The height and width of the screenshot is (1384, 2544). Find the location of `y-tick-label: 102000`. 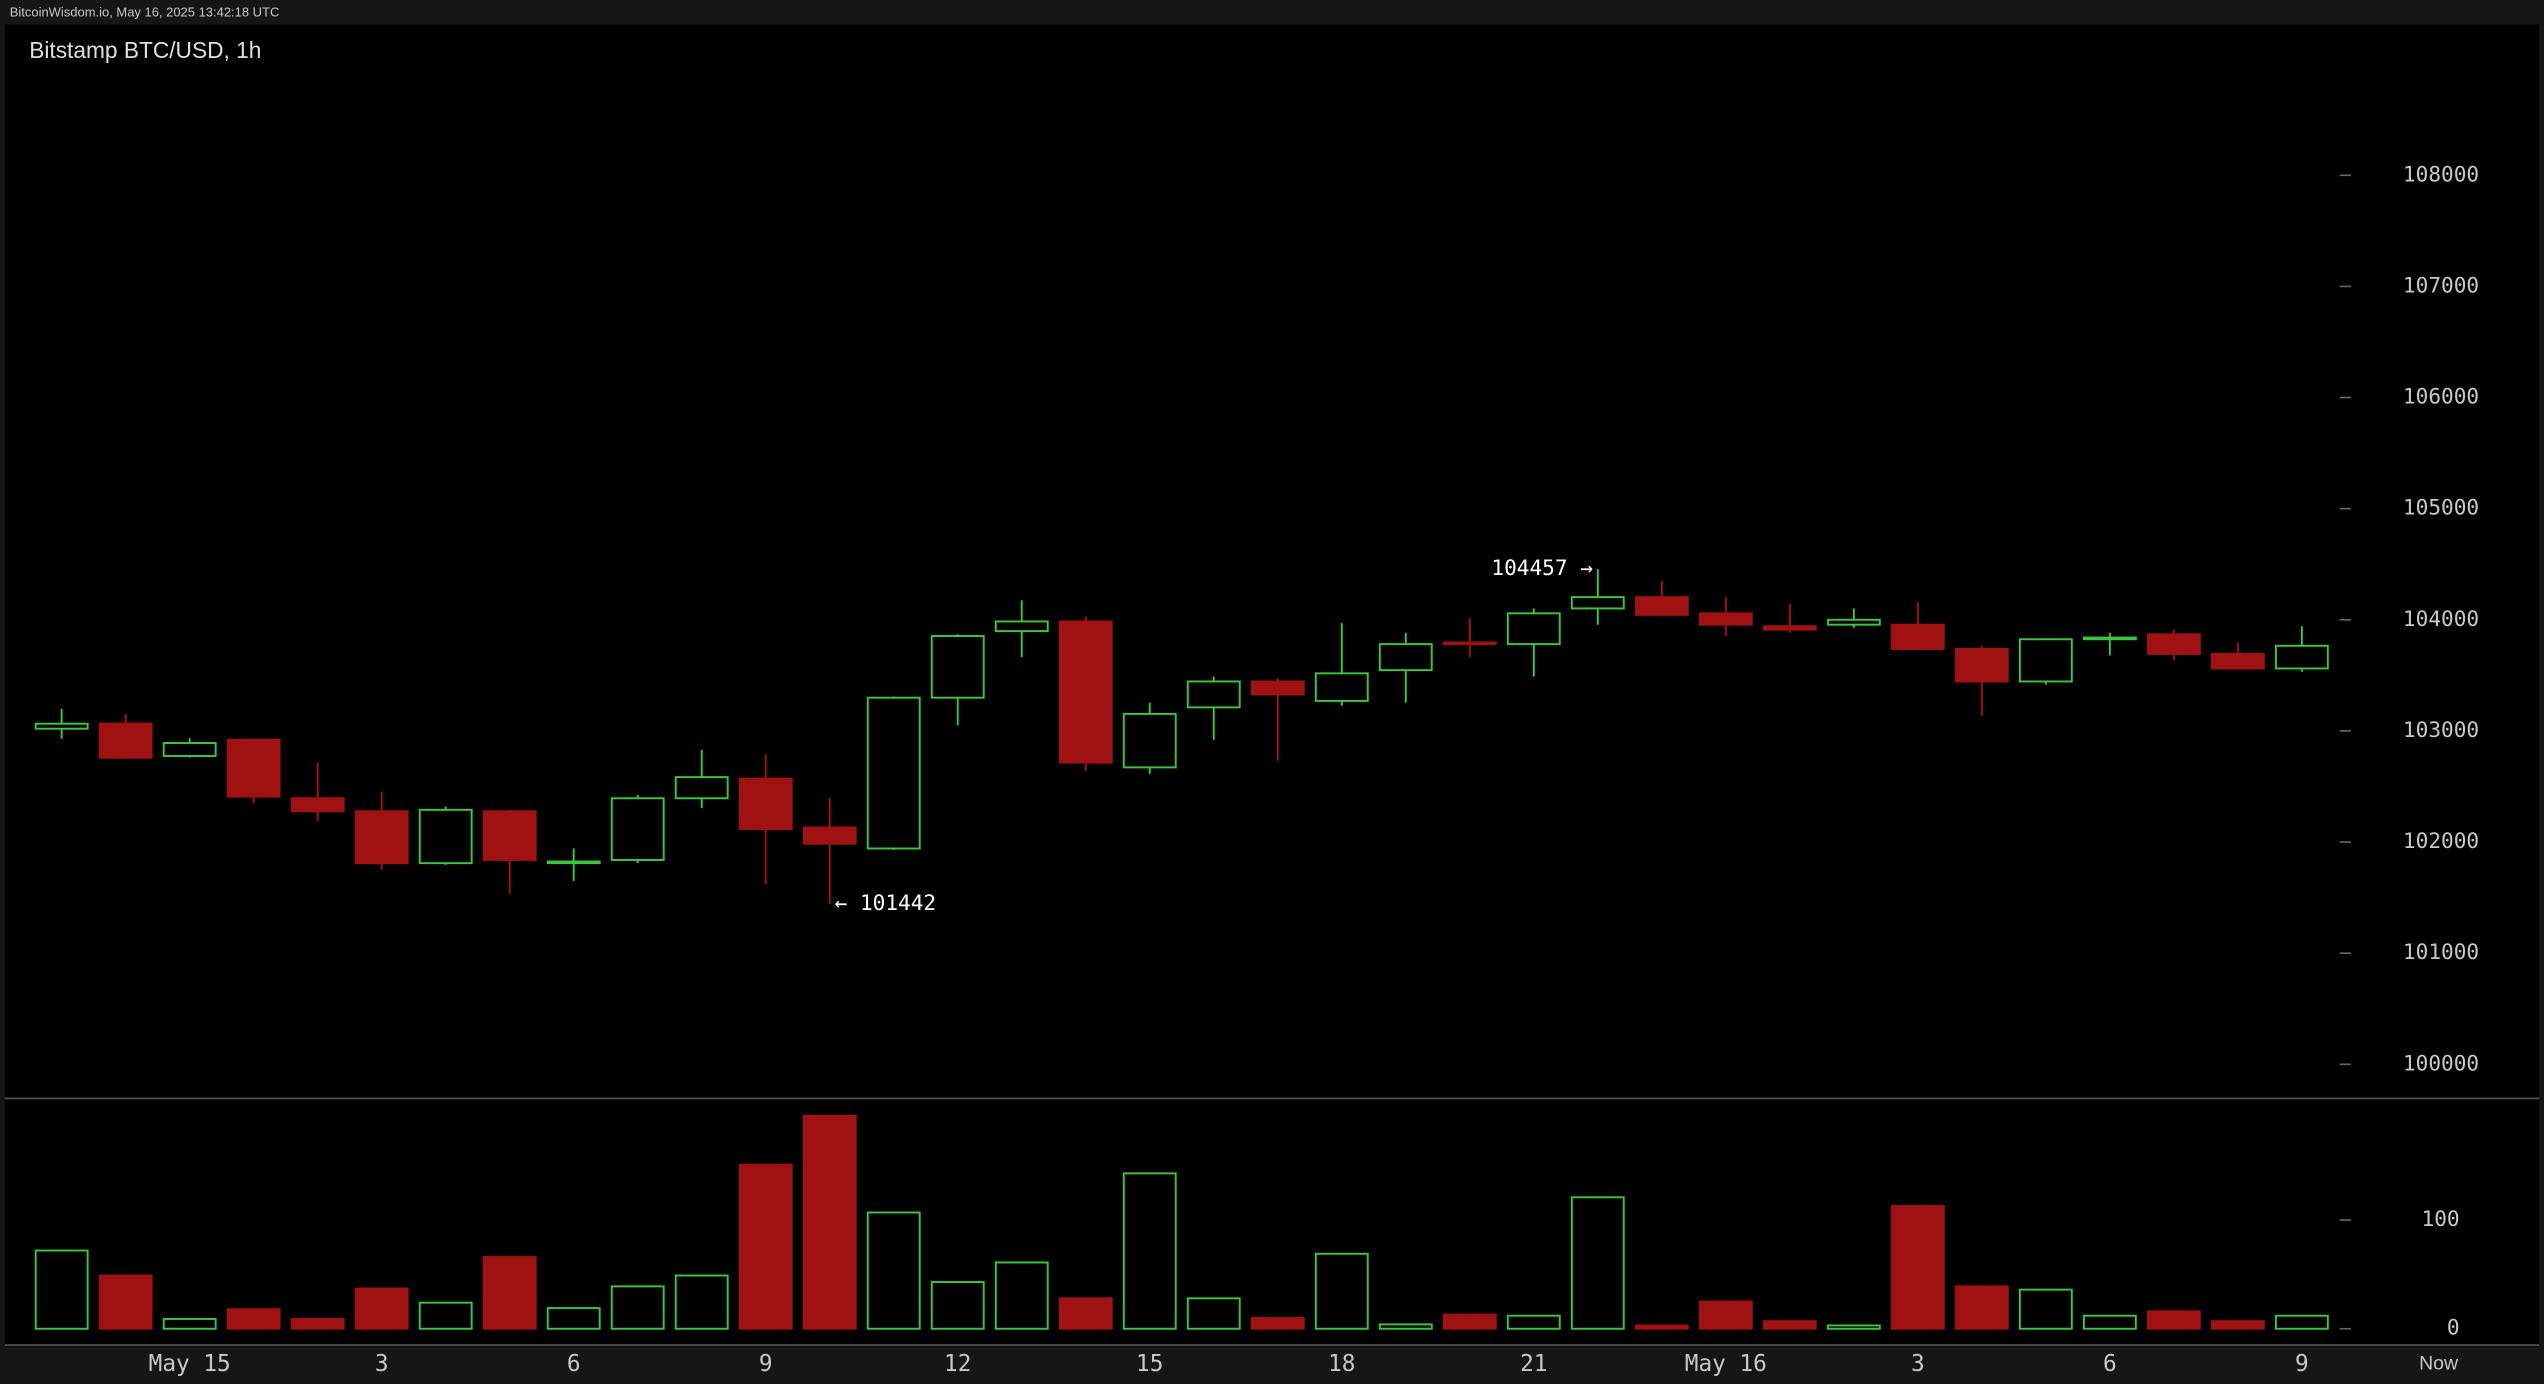

y-tick-label: 102000 is located at coordinates (2441, 840).